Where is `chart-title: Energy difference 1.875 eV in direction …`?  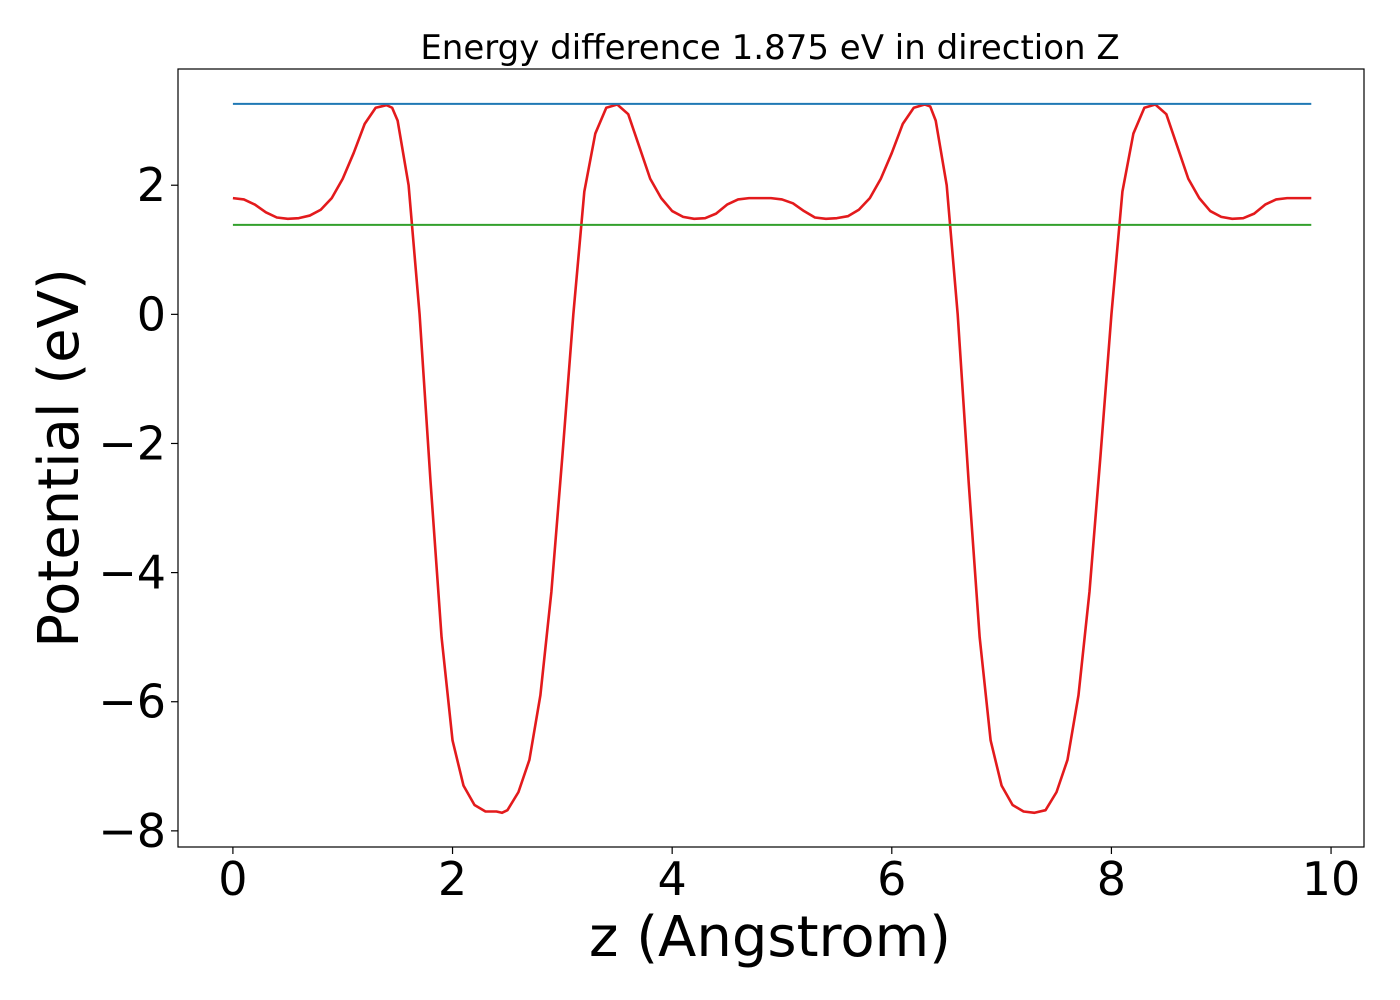
chart-title: Energy difference 1.875 eV in direction … is located at coordinates (769, 48).